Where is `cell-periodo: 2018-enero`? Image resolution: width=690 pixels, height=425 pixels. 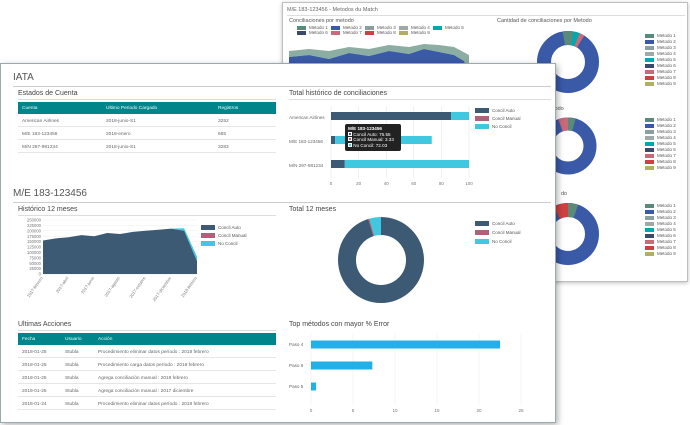 cell-periodo: 2018-enero is located at coordinates (118, 134).